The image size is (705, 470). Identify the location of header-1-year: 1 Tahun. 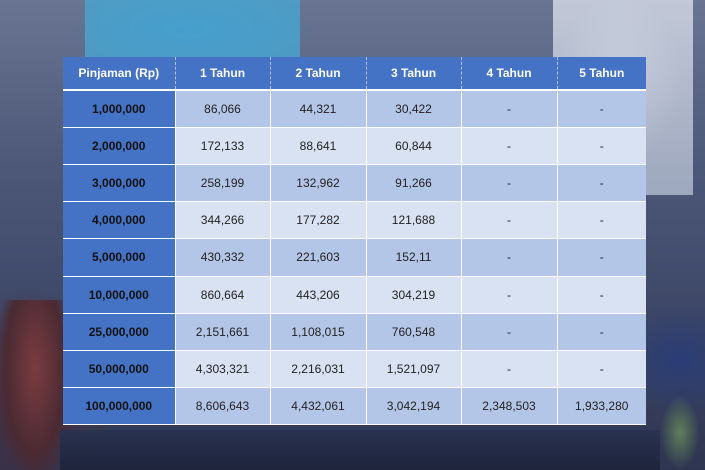
(223, 74).